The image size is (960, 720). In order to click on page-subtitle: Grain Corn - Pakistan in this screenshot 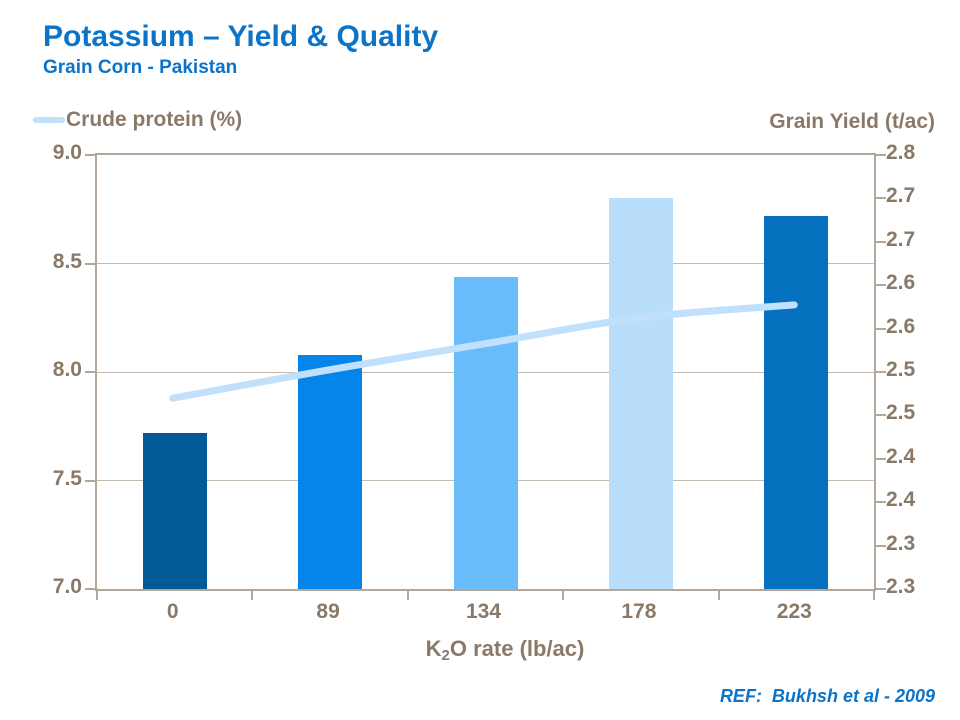, I will do `click(140, 67)`.